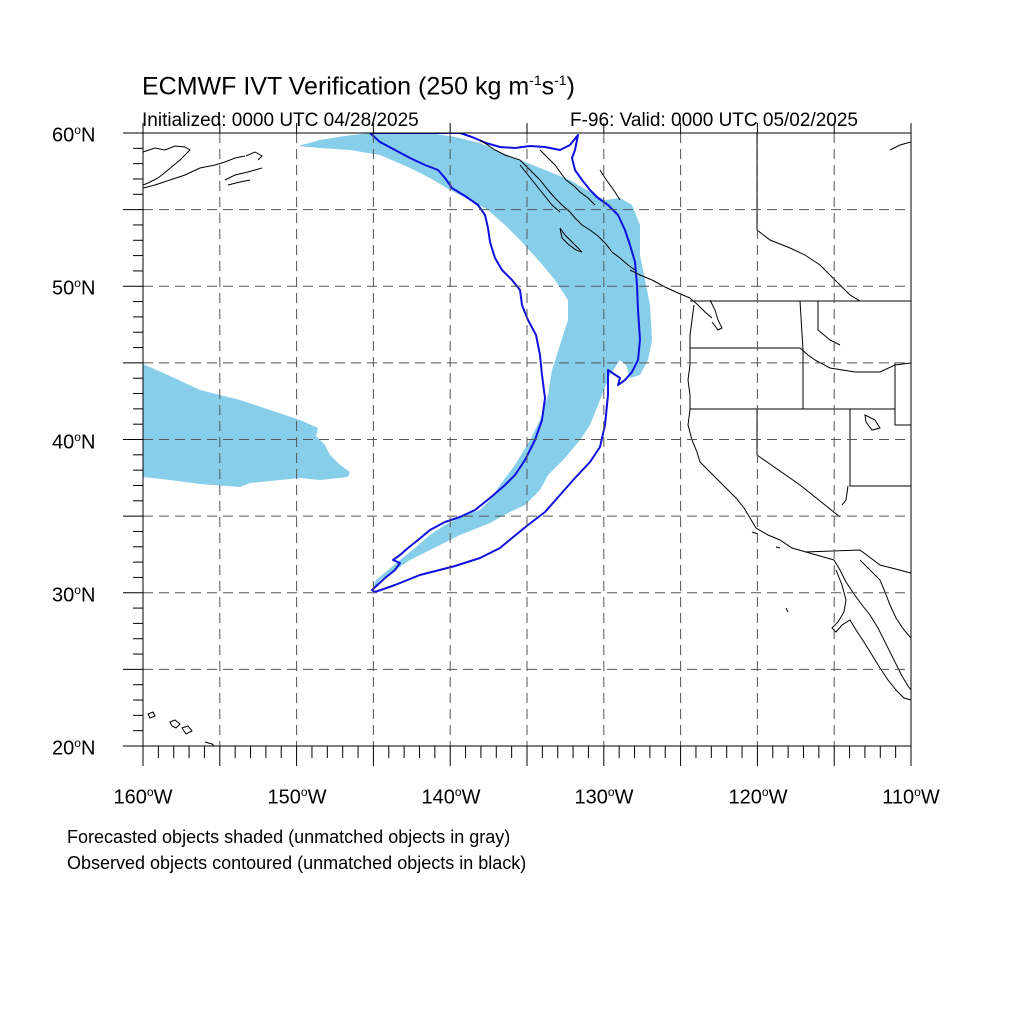  Describe the element at coordinates (74, 135) in the screenshot. I see `lat-label-60: 60oN` at that location.